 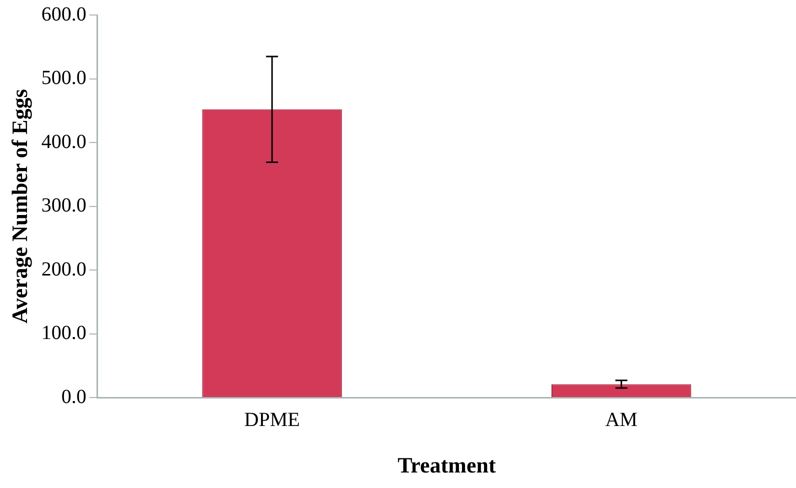 What do you see at coordinates (63, 141) in the screenshot?
I see `y-tick-label: 400.0` at bounding box center [63, 141].